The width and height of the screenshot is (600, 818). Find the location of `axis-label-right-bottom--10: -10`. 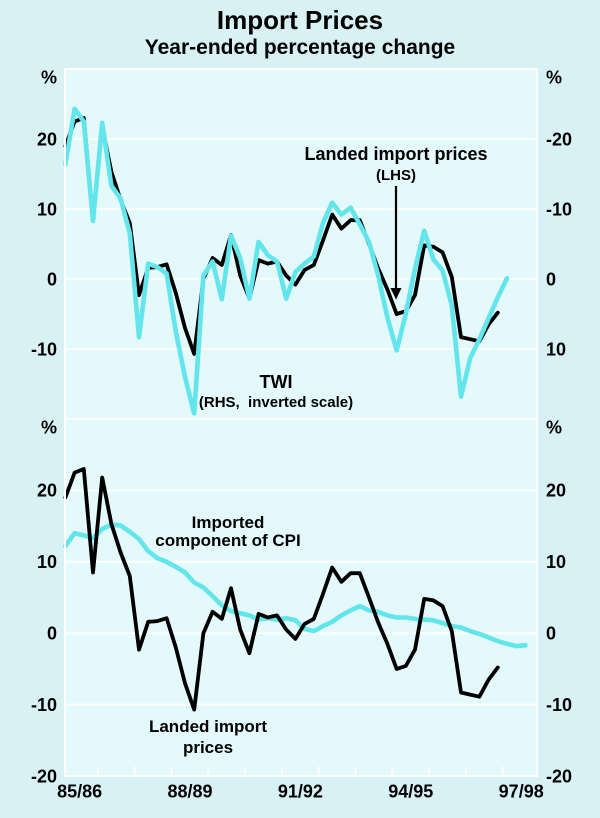

axis-label-right-bottom--10: -10 is located at coordinates (559, 705).